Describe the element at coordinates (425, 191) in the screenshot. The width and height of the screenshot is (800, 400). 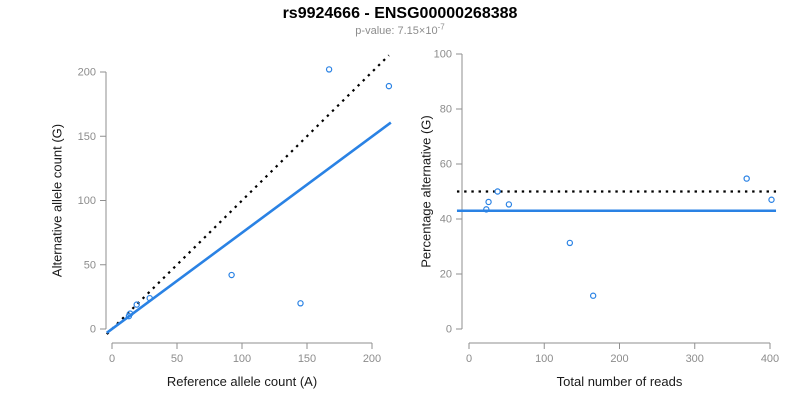
I see `y-axis-label: Percentage alternative (G)` at that location.